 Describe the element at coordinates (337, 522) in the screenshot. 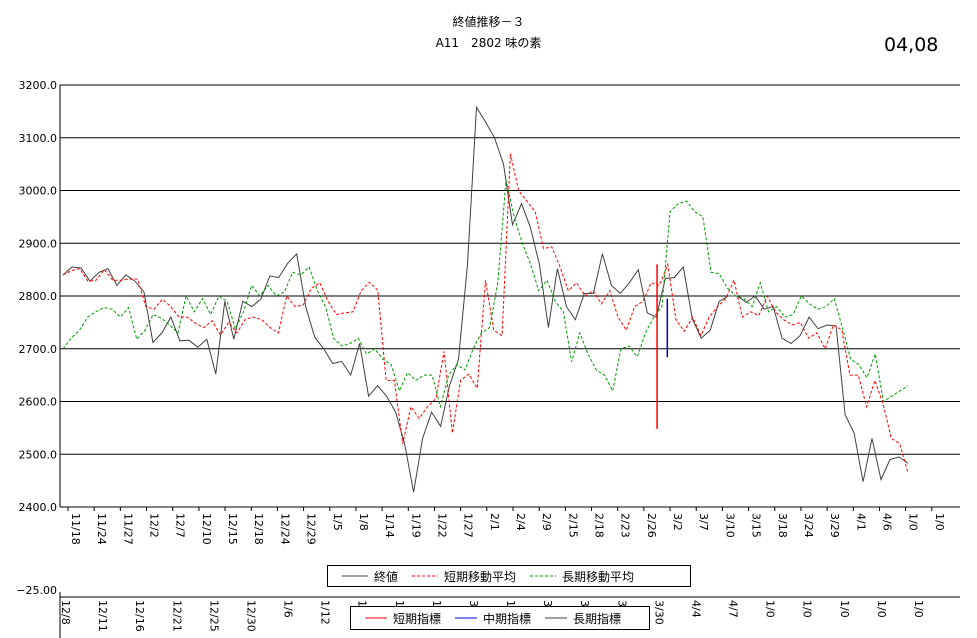

I see `x-tick-label: 1/5` at that location.